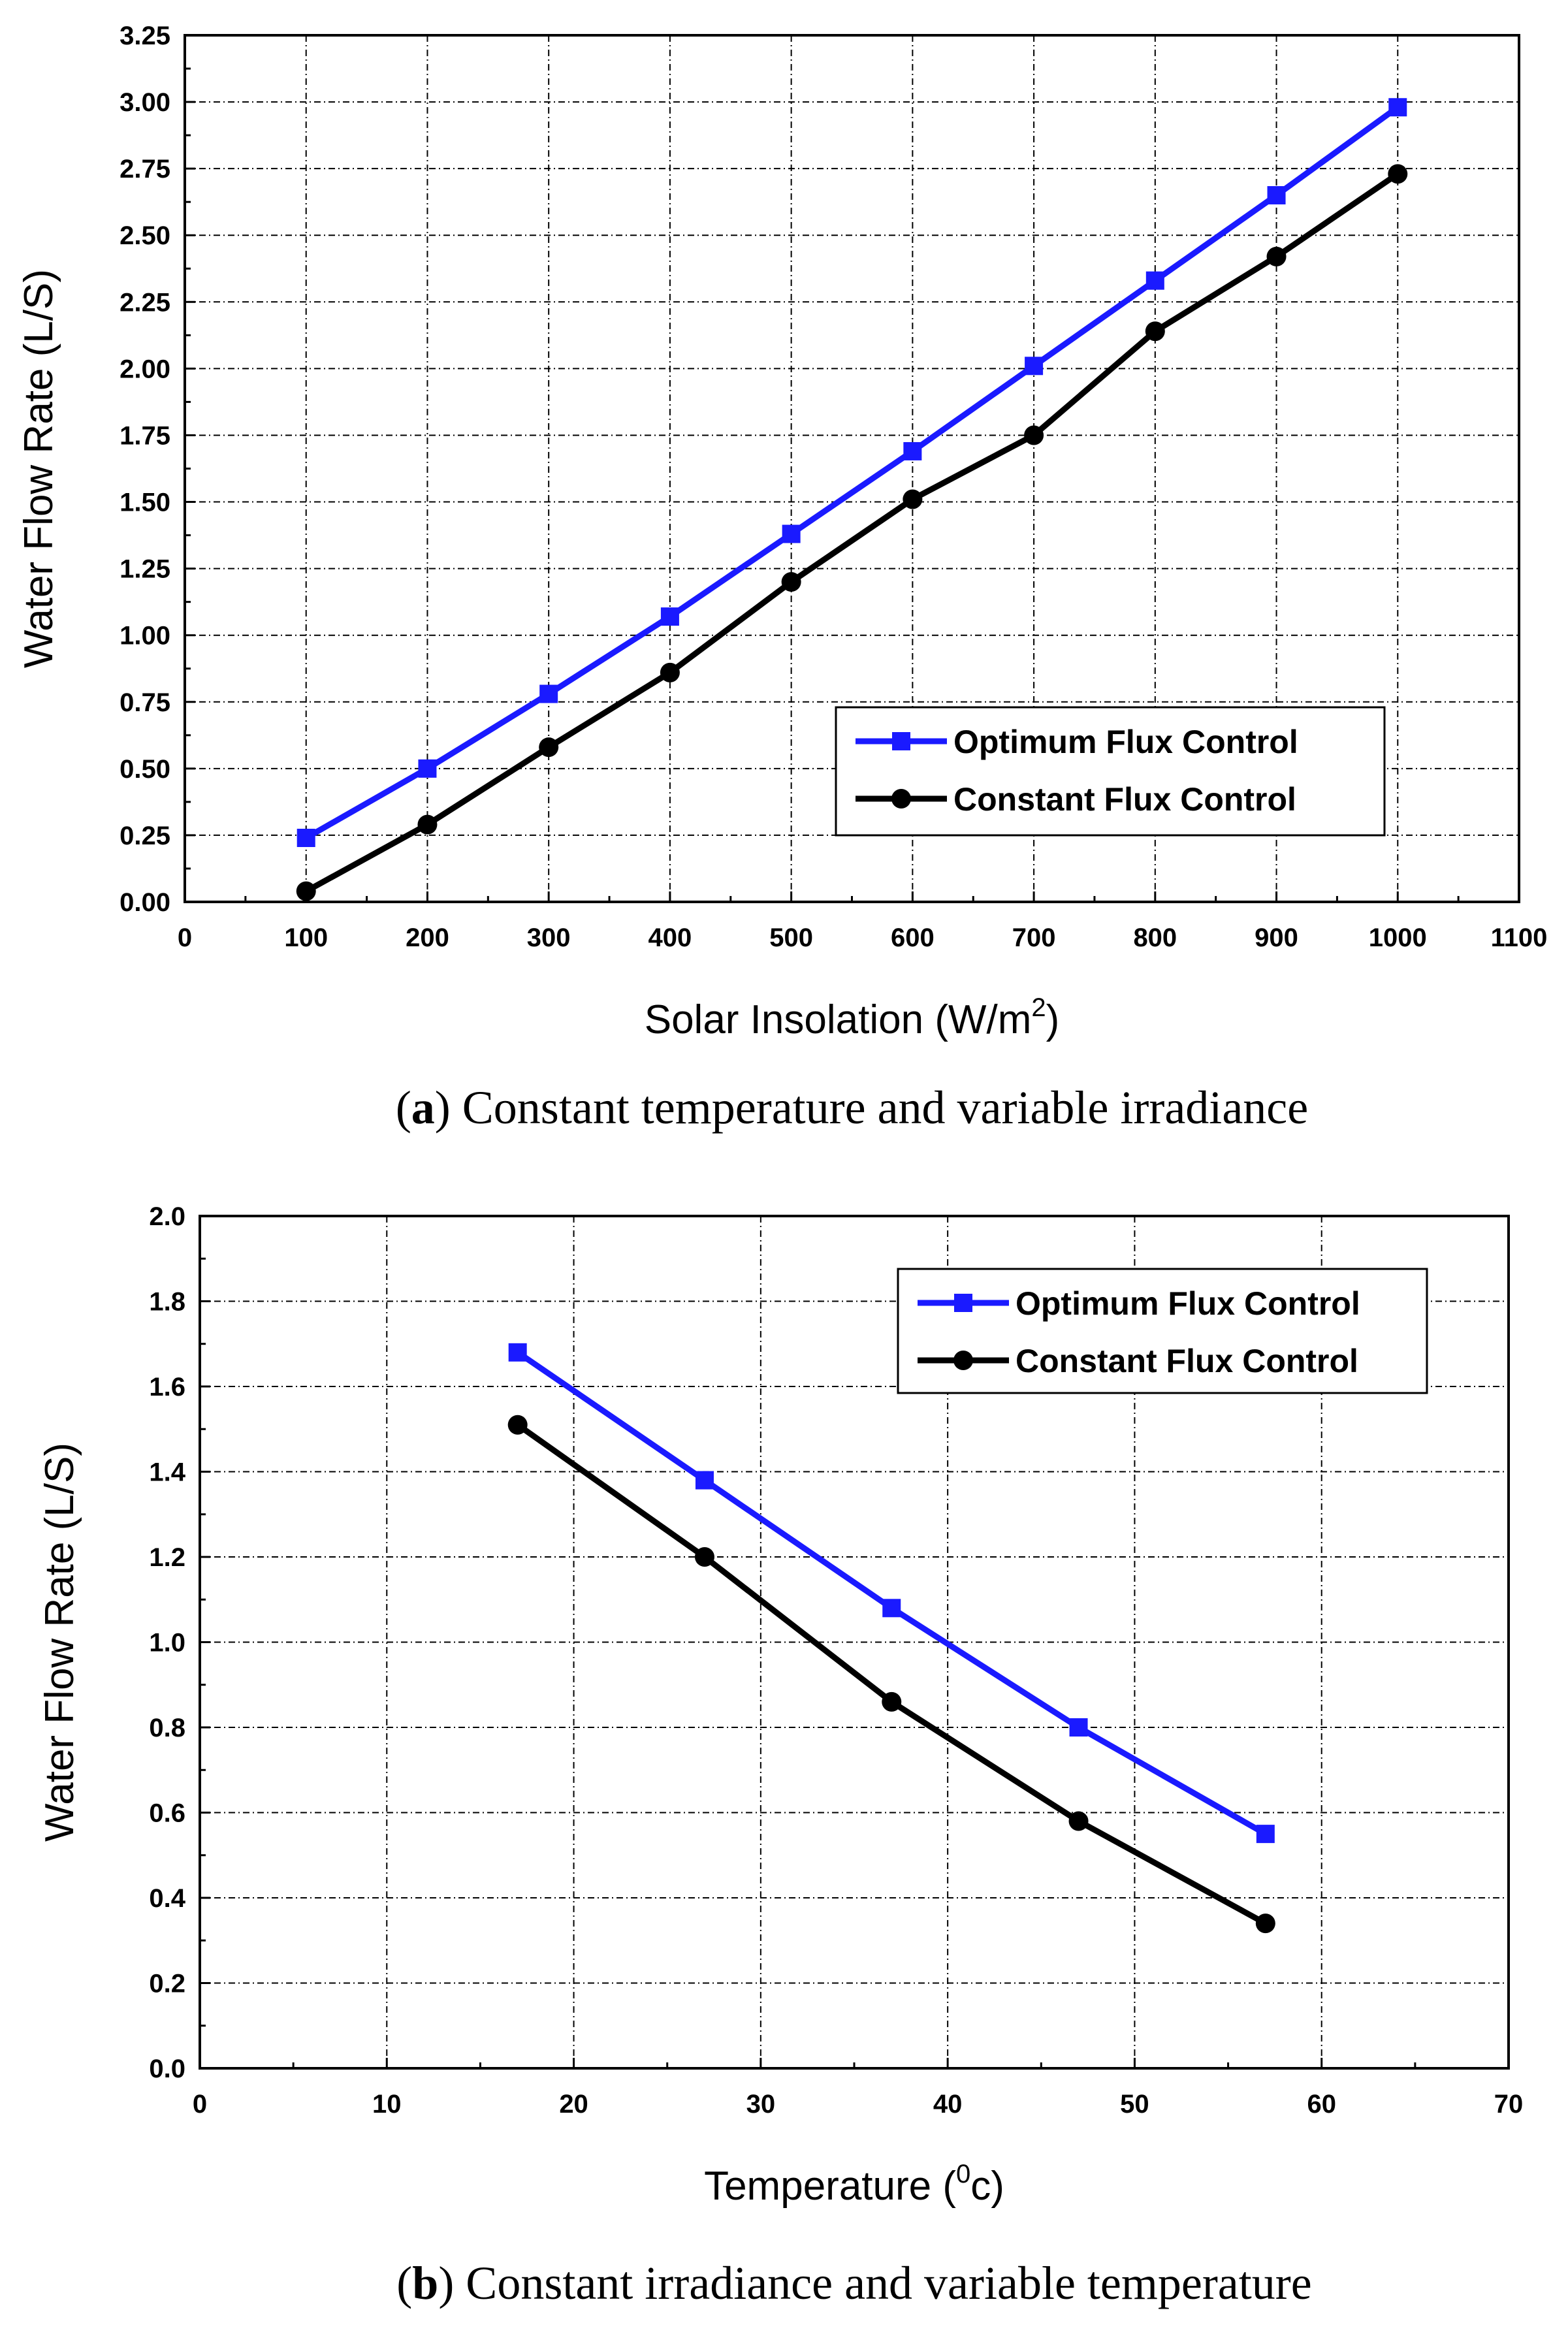 This screenshot has height=2338, width=1568. What do you see at coordinates (573, 2104) in the screenshot?
I see `x-tick-label: 20` at bounding box center [573, 2104].